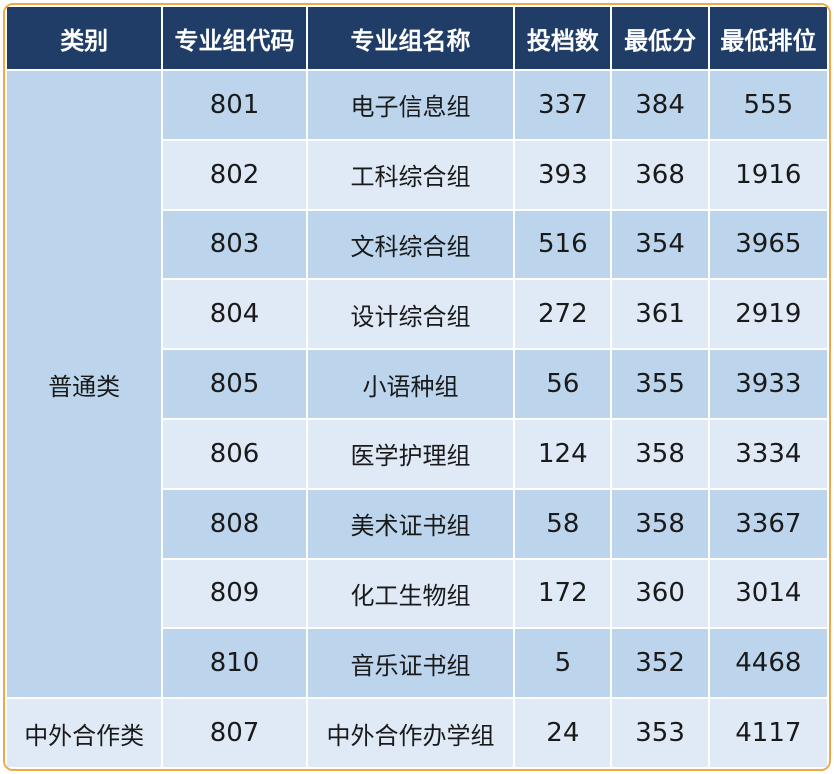  I want to click on code-cell: 809, so click(234, 593).